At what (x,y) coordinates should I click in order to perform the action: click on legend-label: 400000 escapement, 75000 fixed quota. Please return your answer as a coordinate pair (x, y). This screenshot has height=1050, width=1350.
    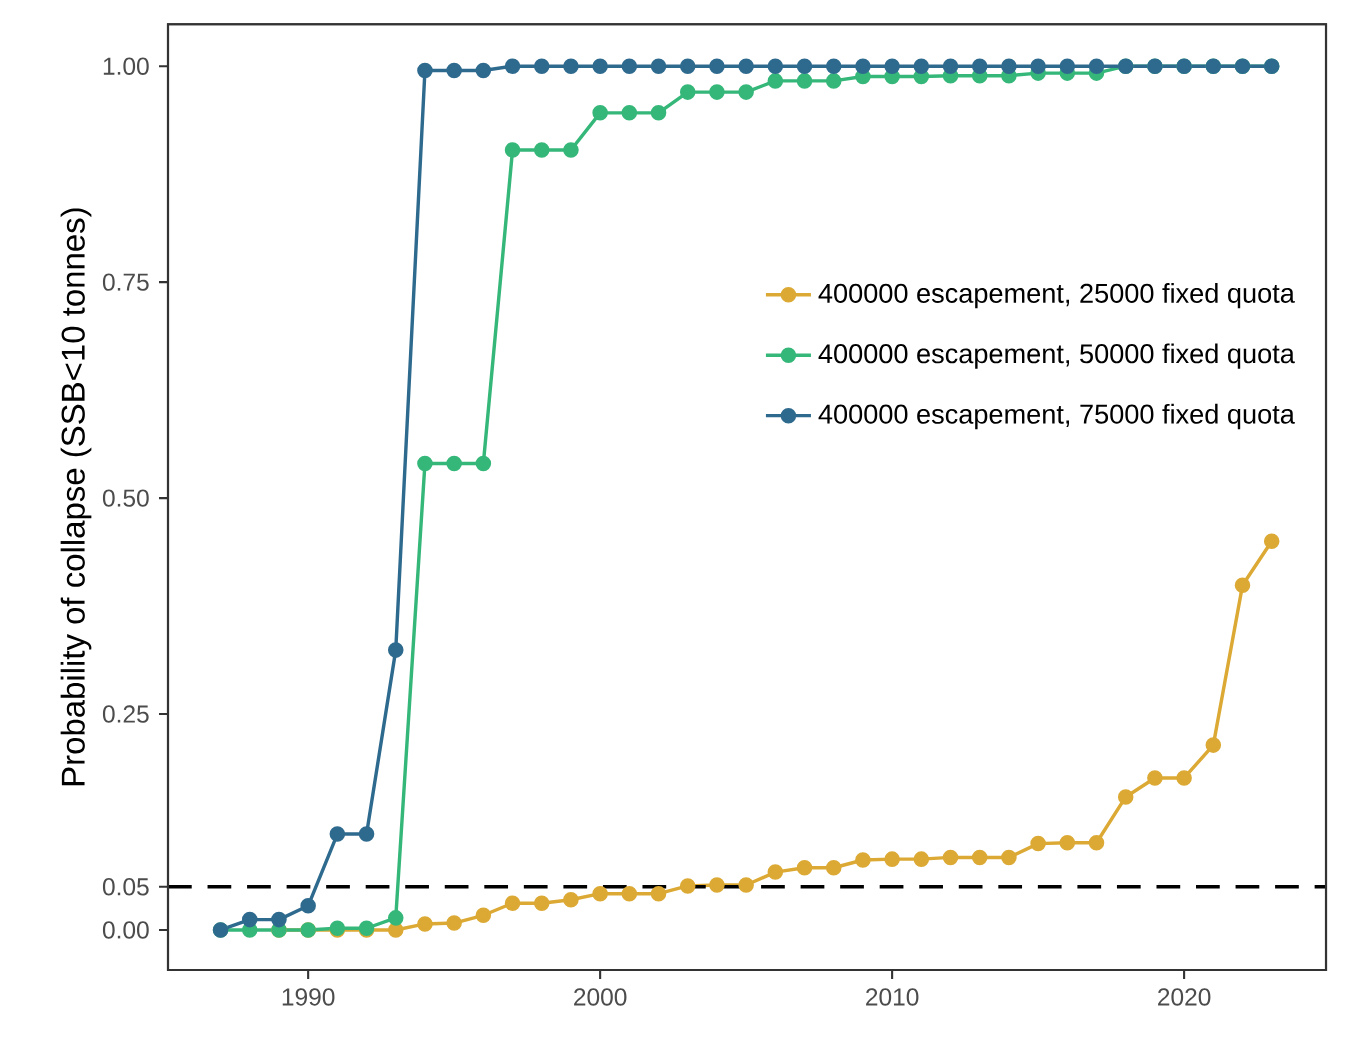
    Looking at the image, I should click on (1056, 416).